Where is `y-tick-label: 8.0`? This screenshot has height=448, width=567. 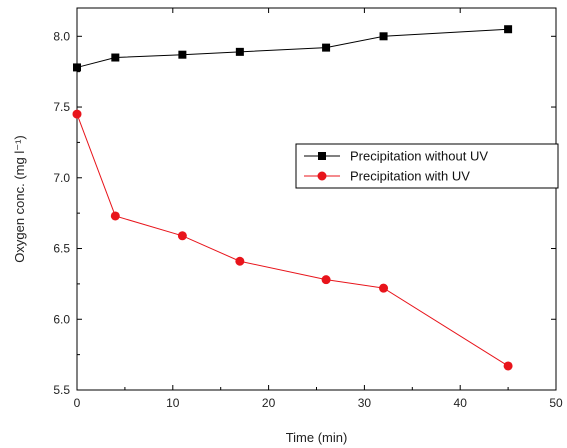
y-tick-label: 8.0 is located at coordinates (61, 36).